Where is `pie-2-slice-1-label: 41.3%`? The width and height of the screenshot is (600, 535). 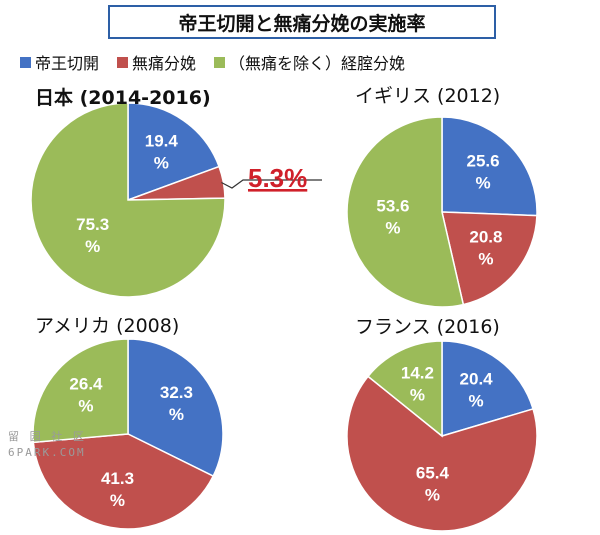
pie-2-slice-1-label: 41.3% is located at coordinates (117, 489).